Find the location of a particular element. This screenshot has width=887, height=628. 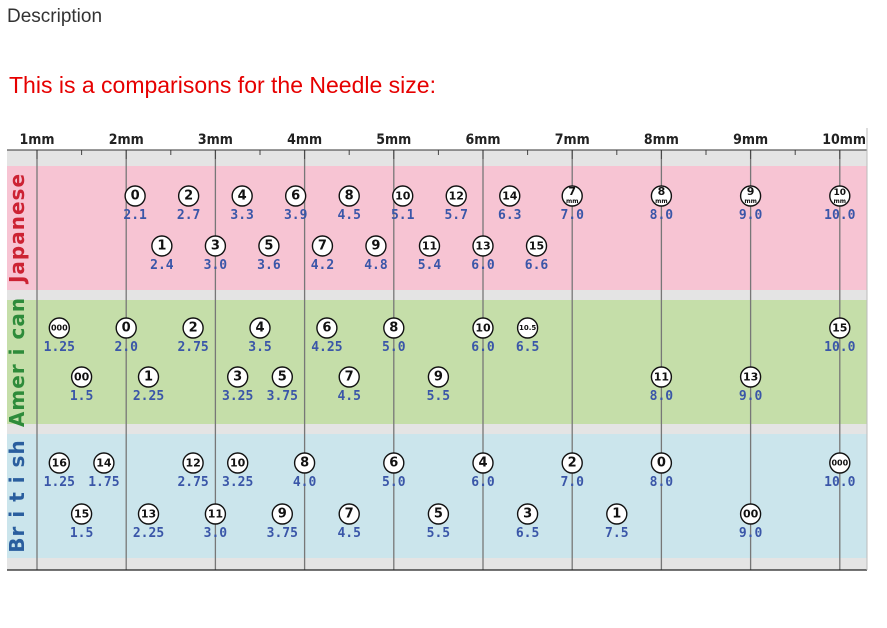

american-needle-10: 106.0 is located at coordinates (483, 336).